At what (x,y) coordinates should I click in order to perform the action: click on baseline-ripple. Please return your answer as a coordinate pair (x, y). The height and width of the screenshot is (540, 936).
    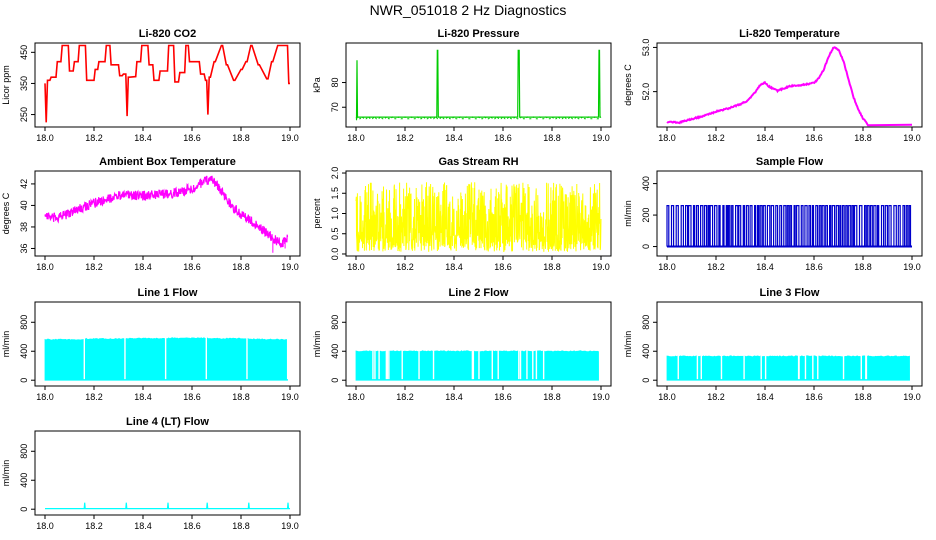
    Looking at the image, I should click on (478, 118).